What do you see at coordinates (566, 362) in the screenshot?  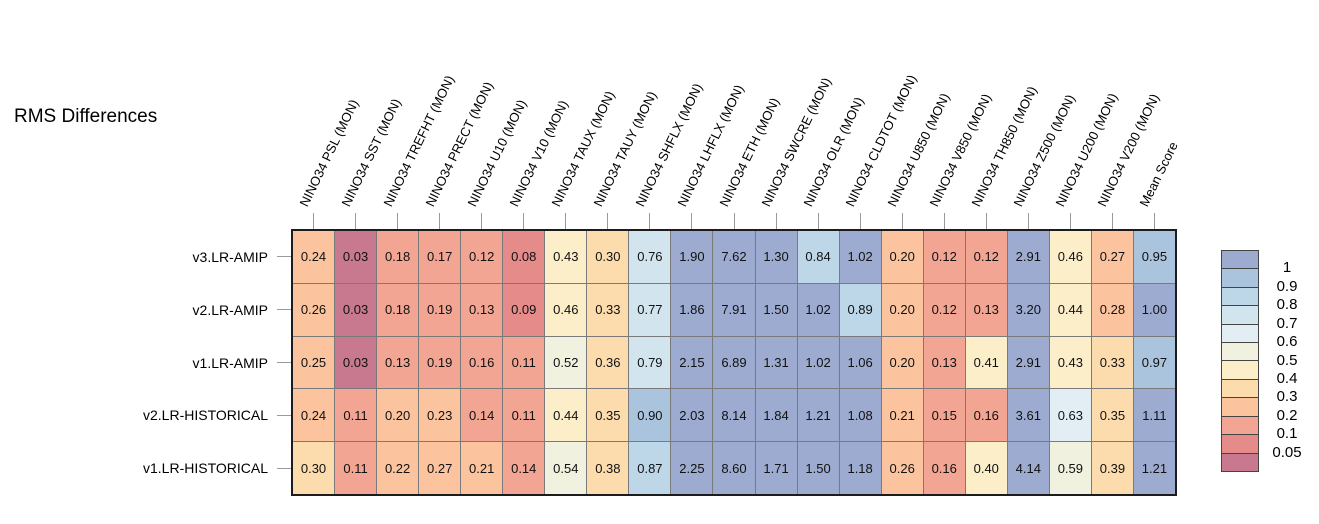 I see `heatmap-cell: 0.52` at bounding box center [566, 362].